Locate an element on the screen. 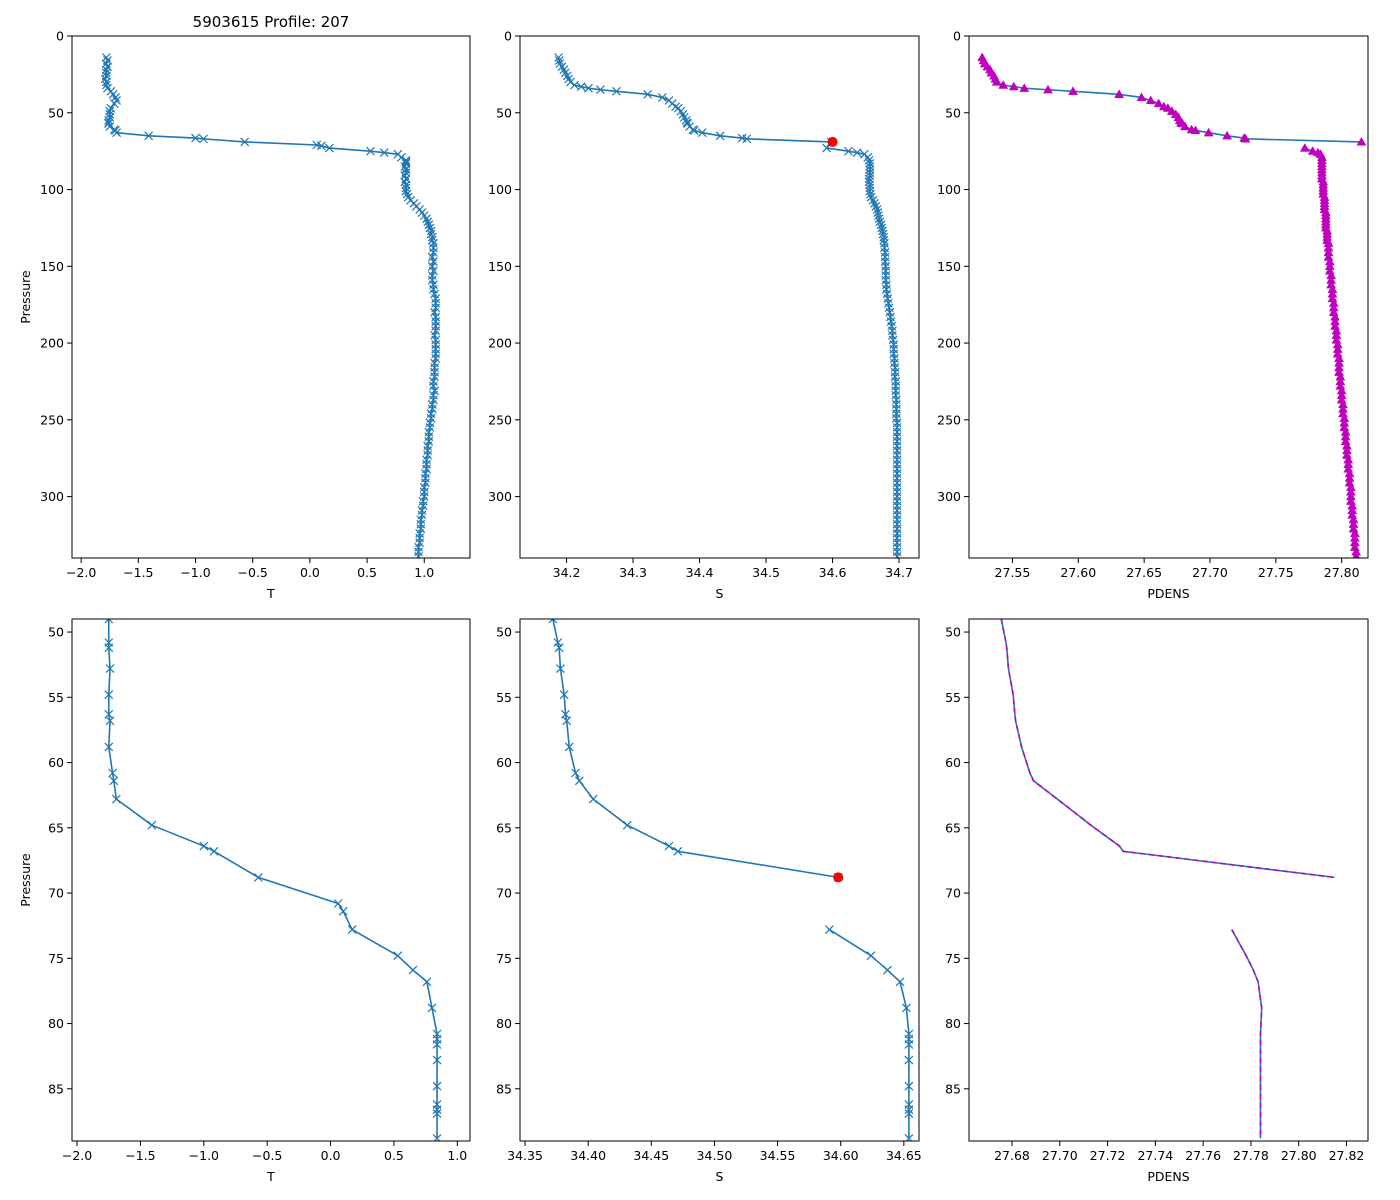 Image resolution: width=1400 pixels, height=1200 pixels. y-tick-label: 200 is located at coordinates (52, 343).